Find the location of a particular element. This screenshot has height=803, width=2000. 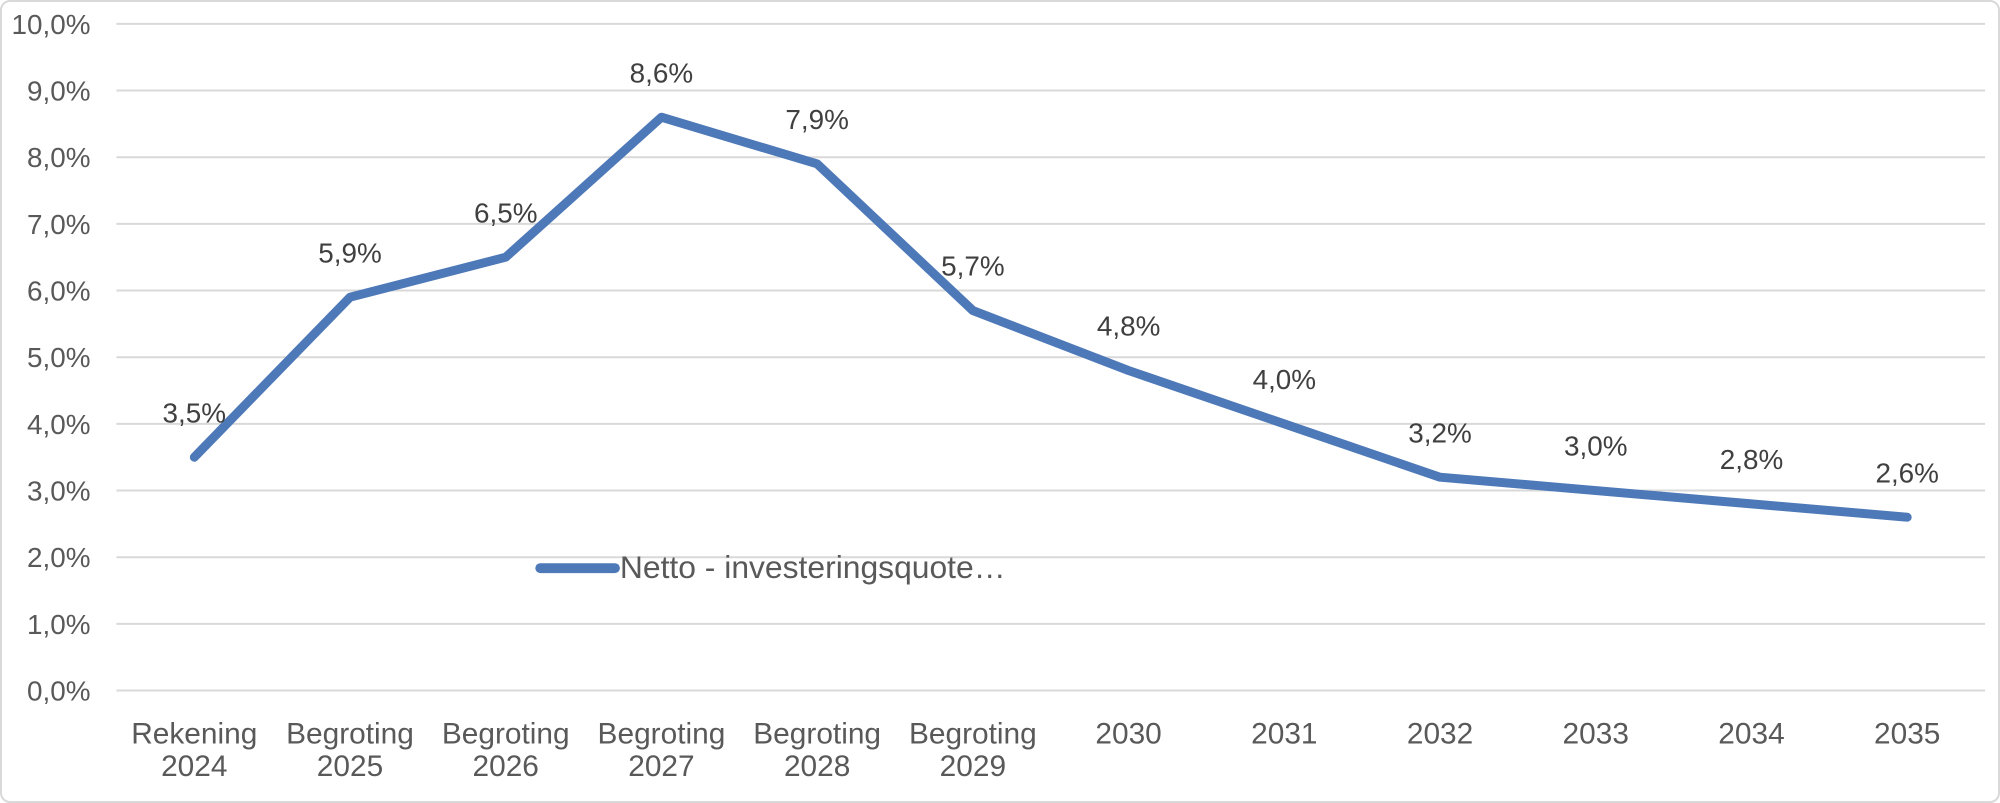

data-point-label: 5,7% is located at coordinates (973, 266).